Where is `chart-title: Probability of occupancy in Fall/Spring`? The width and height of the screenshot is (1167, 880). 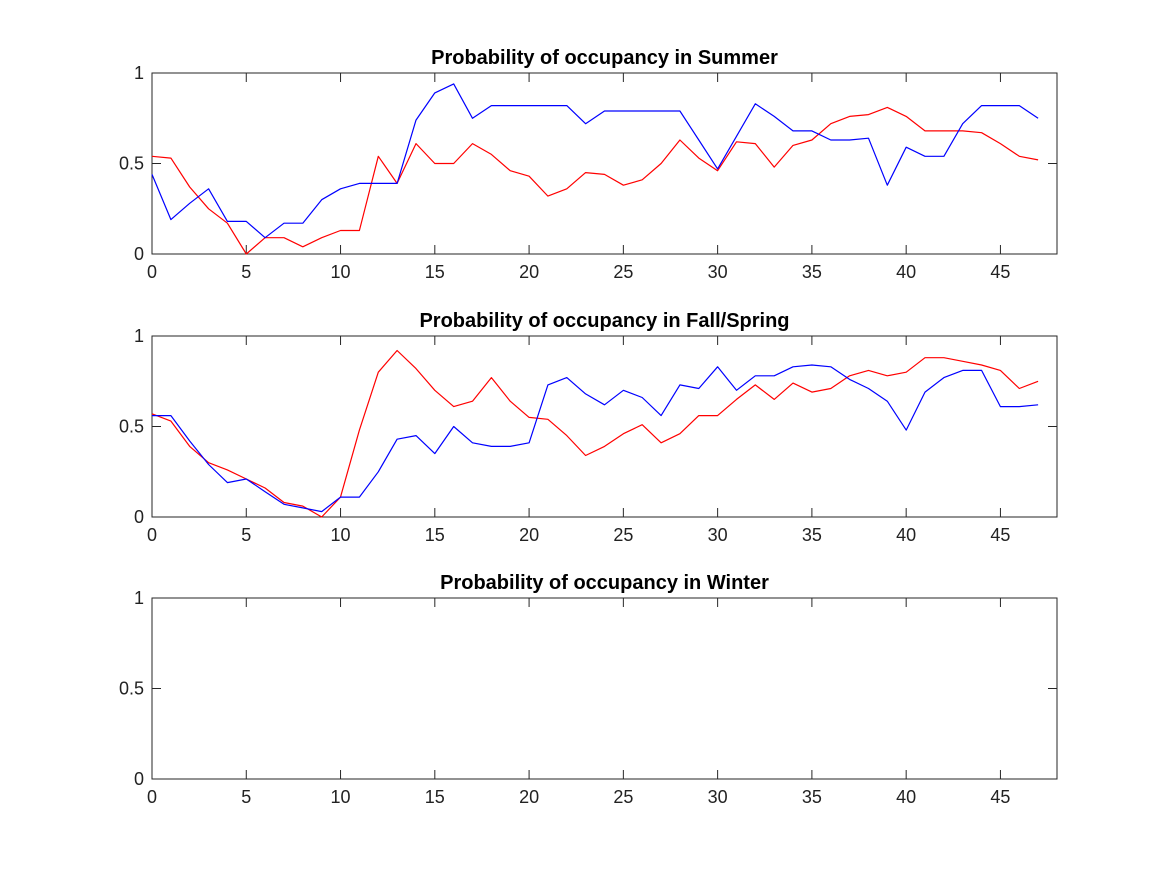
chart-title: Probability of occupancy in Fall/Spring is located at coordinates (604, 321).